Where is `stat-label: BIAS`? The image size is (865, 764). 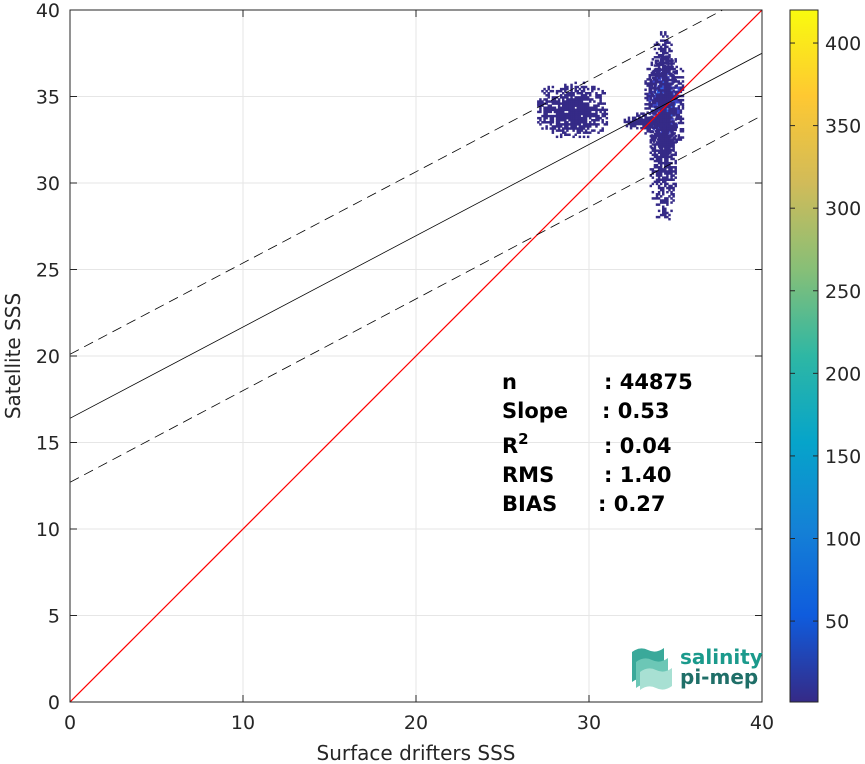
stat-label: BIAS is located at coordinates (529, 504).